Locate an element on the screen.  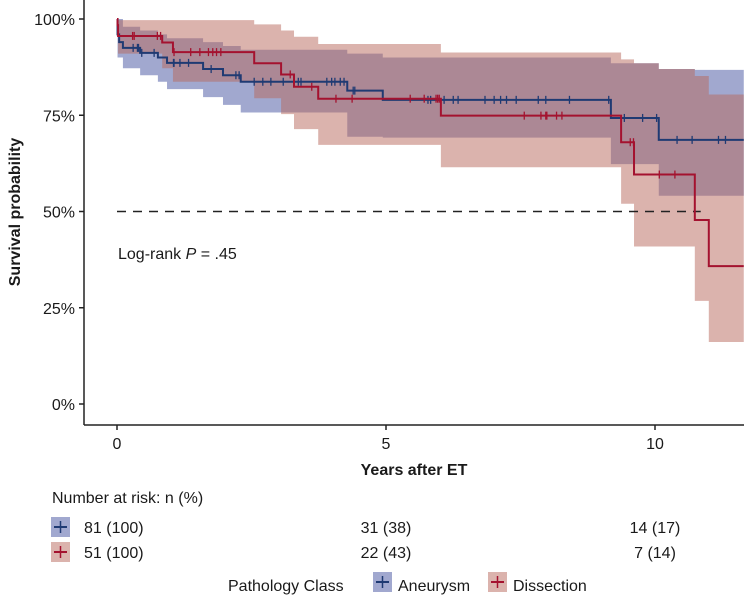
x-tick-label: 0 is located at coordinates (117, 444).